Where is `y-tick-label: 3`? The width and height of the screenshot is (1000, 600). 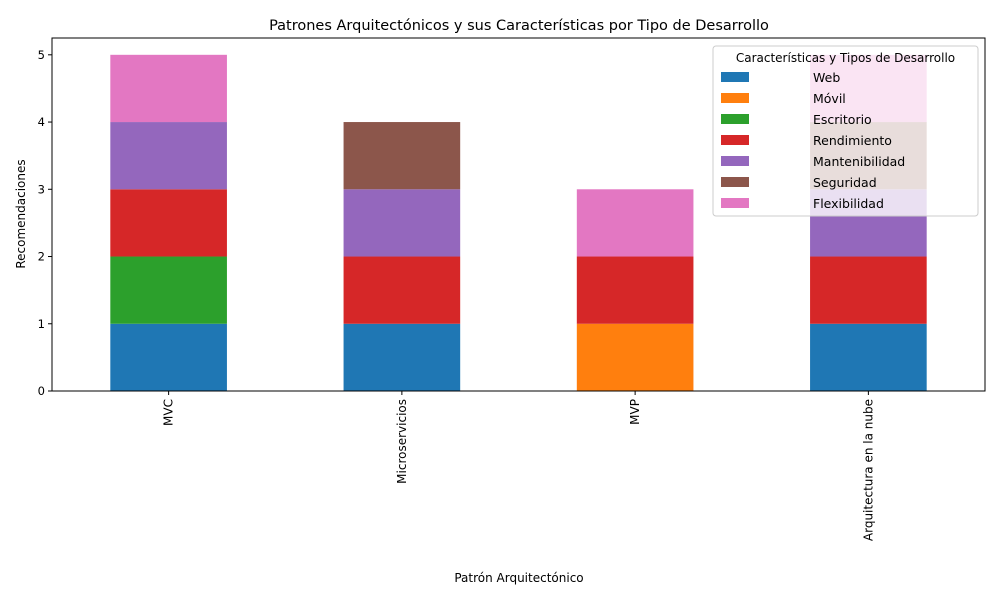 y-tick-label: 3 is located at coordinates (41, 189).